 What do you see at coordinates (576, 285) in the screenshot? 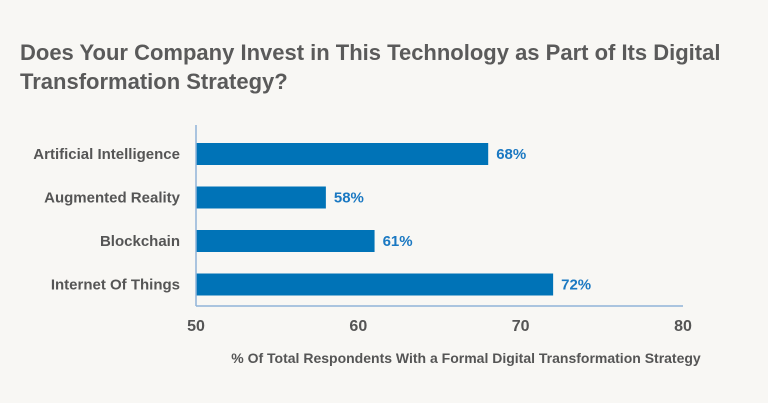
I see `data-label: 72%` at bounding box center [576, 285].